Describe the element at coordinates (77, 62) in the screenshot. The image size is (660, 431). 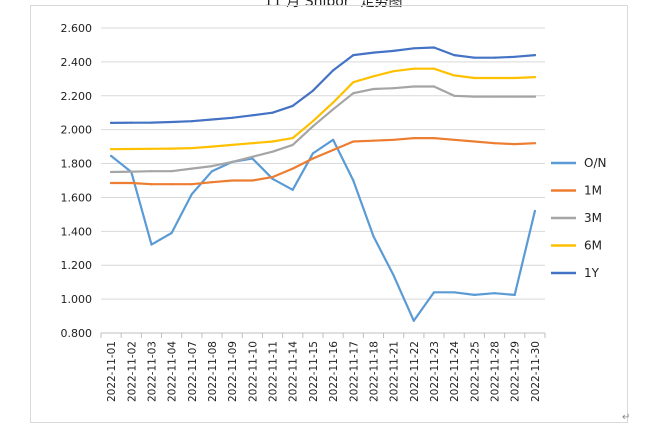
I see `y-tick-label: 2.400` at that location.